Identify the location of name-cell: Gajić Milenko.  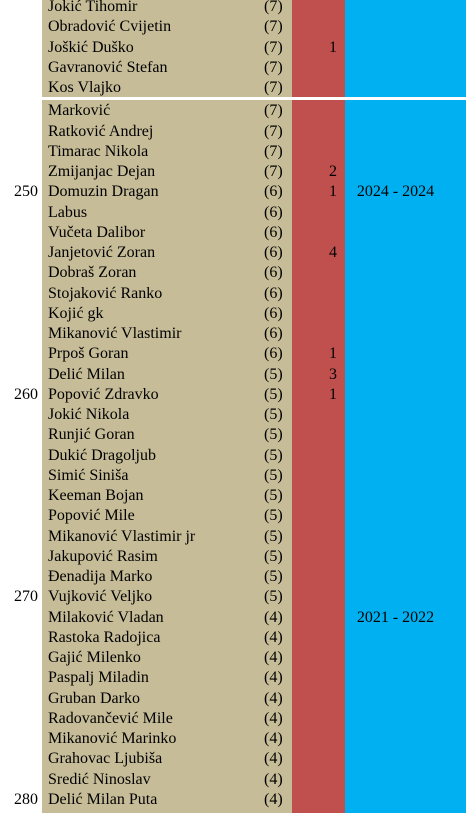
(94, 657).